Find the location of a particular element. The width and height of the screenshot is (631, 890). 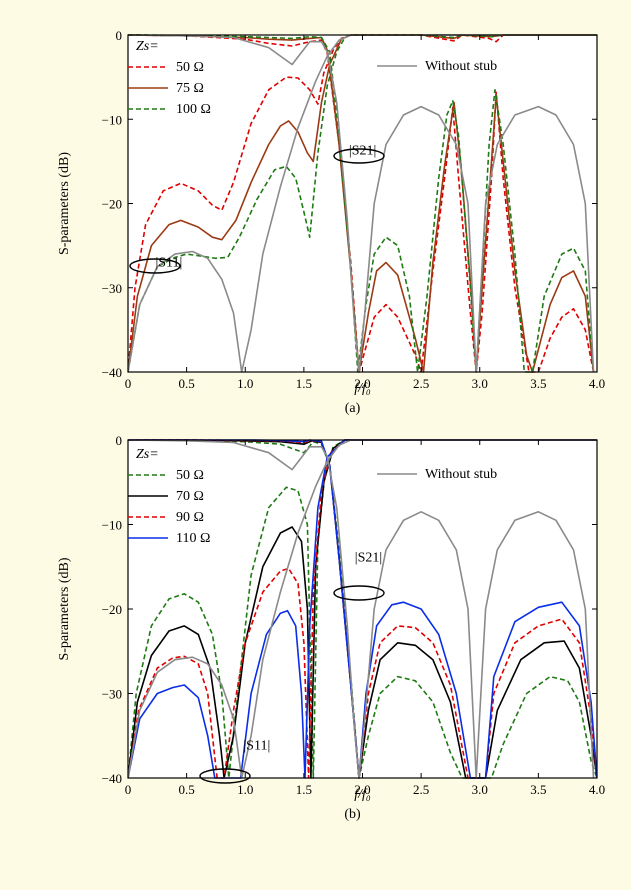

panel-label: (a) is located at coordinates (353, 408).